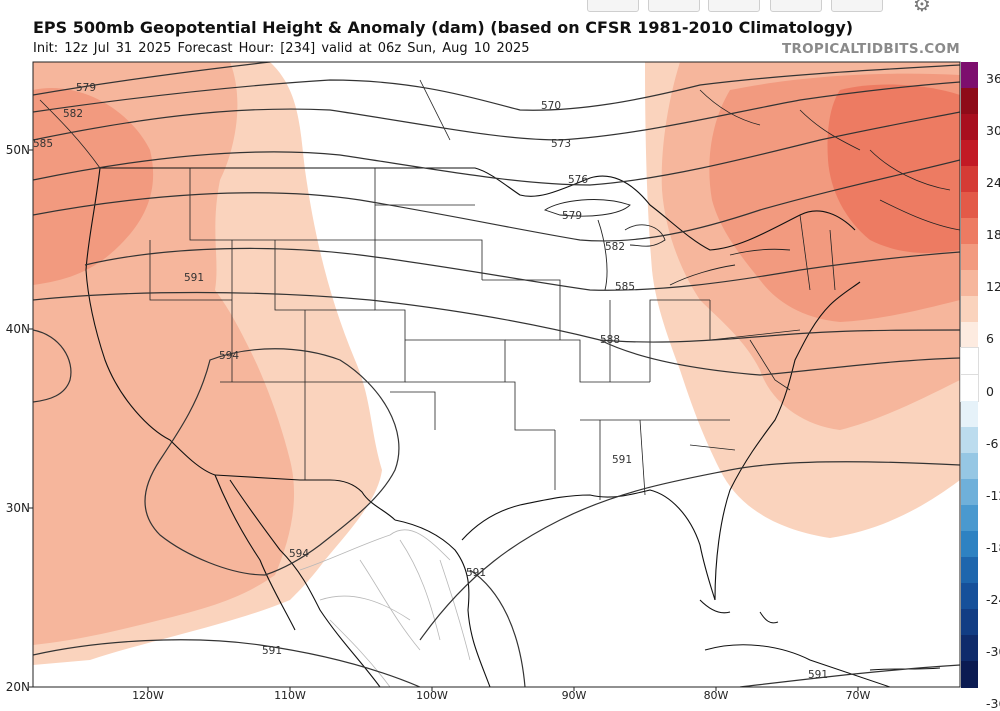 Image resolution: width=1000 pixels, height=711 pixels. I want to click on colorbar-label: -24, so click(993, 599).